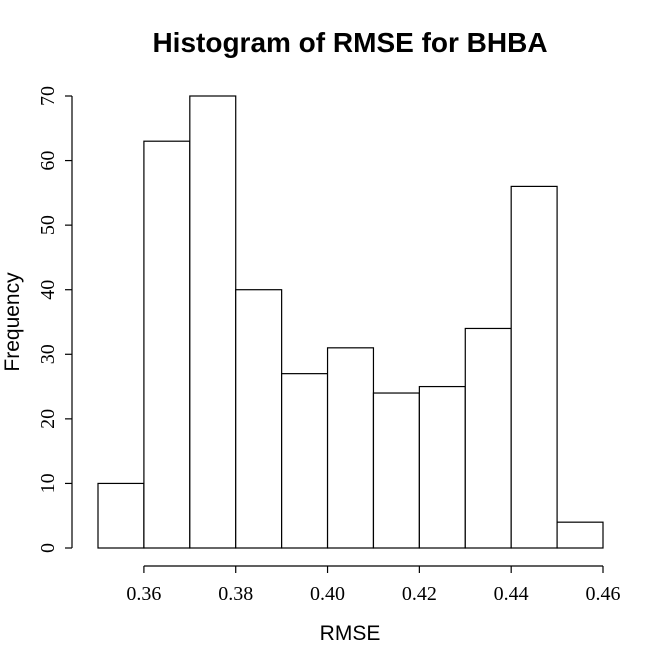 The height and width of the screenshot is (664, 664). What do you see at coordinates (327, 594) in the screenshot?
I see `x-tick-label-2: 0.40` at bounding box center [327, 594].